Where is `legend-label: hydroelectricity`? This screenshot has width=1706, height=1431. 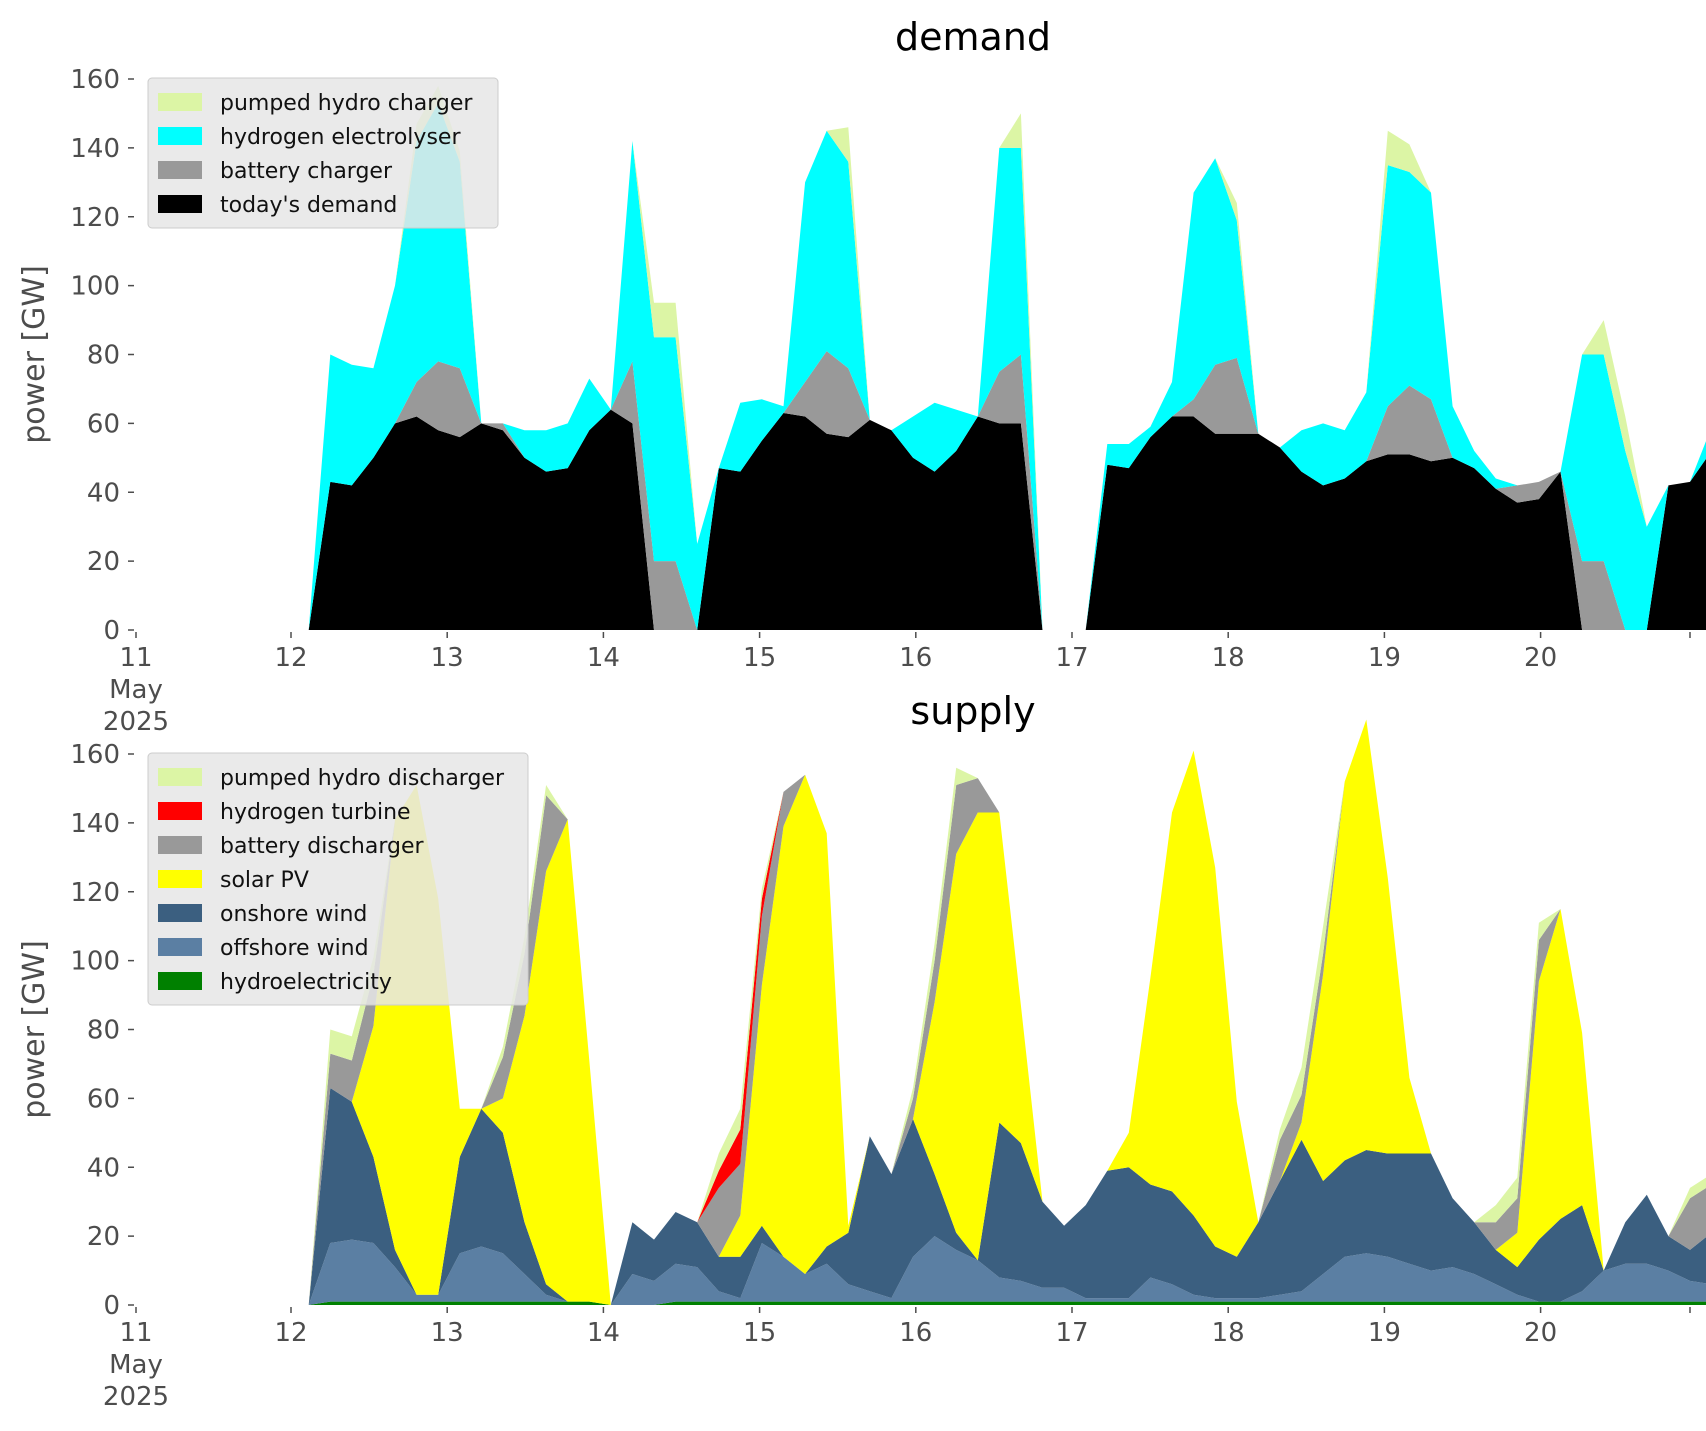
legend-label: hydroelectricity is located at coordinates (306, 982).